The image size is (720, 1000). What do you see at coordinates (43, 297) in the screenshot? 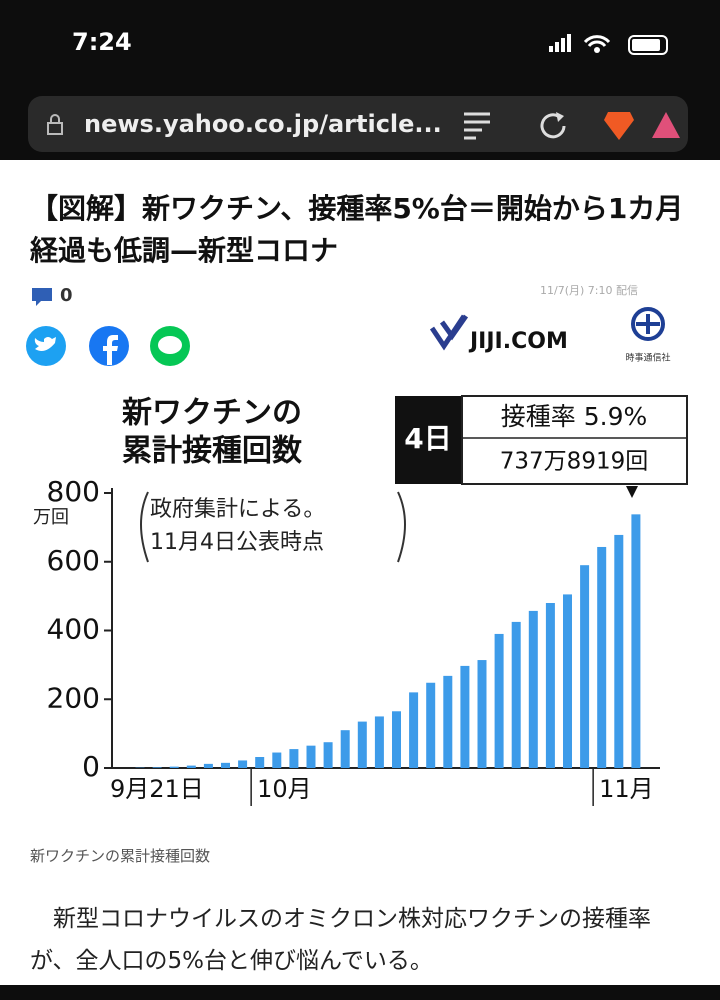
I see `comment-icon` at bounding box center [43, 297].